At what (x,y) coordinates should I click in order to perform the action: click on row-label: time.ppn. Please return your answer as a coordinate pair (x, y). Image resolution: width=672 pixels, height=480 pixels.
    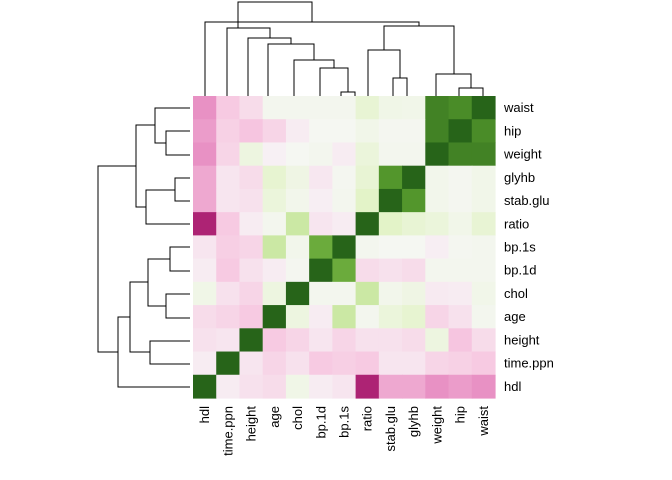
    Looking at the image, I should click on (529, 363).